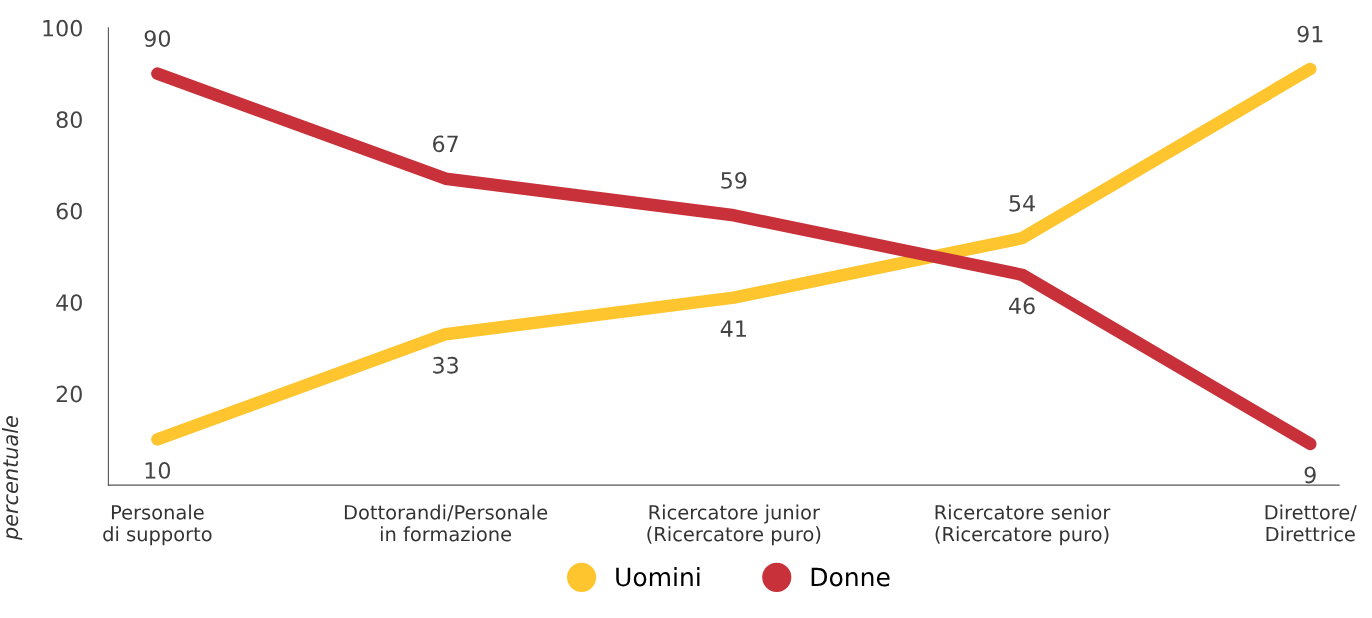  What do you see at coordinates (658, 577) in the screenshot?
I see `legend-label: Uomini` at bounding box center [658, 577].